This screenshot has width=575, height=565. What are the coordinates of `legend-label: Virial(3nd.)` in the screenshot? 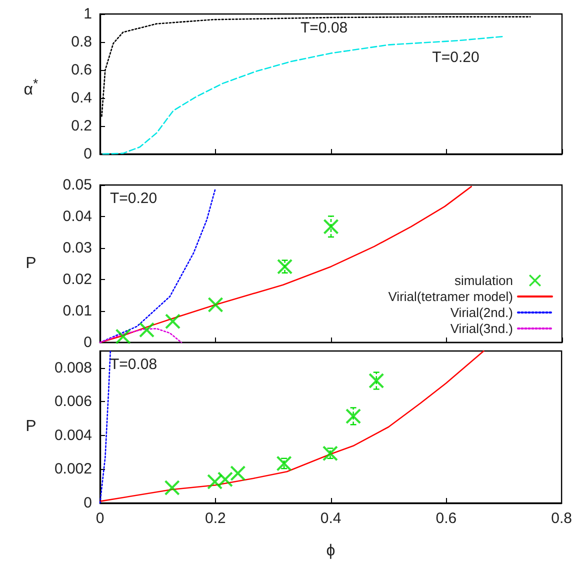 It's located at (481, 328).